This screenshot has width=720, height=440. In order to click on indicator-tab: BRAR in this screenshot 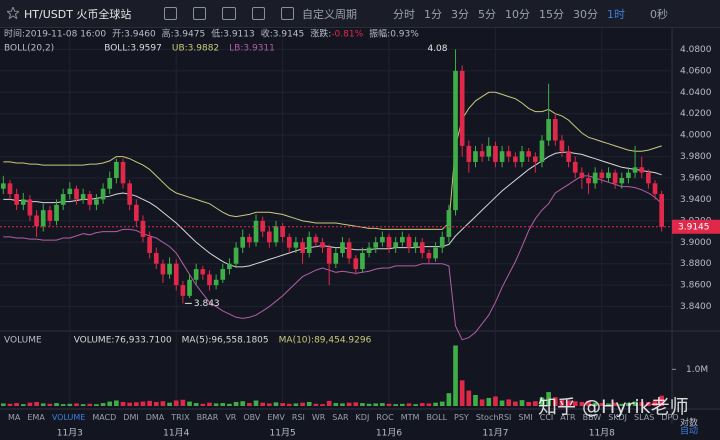, I will do `click(207, 417)`.